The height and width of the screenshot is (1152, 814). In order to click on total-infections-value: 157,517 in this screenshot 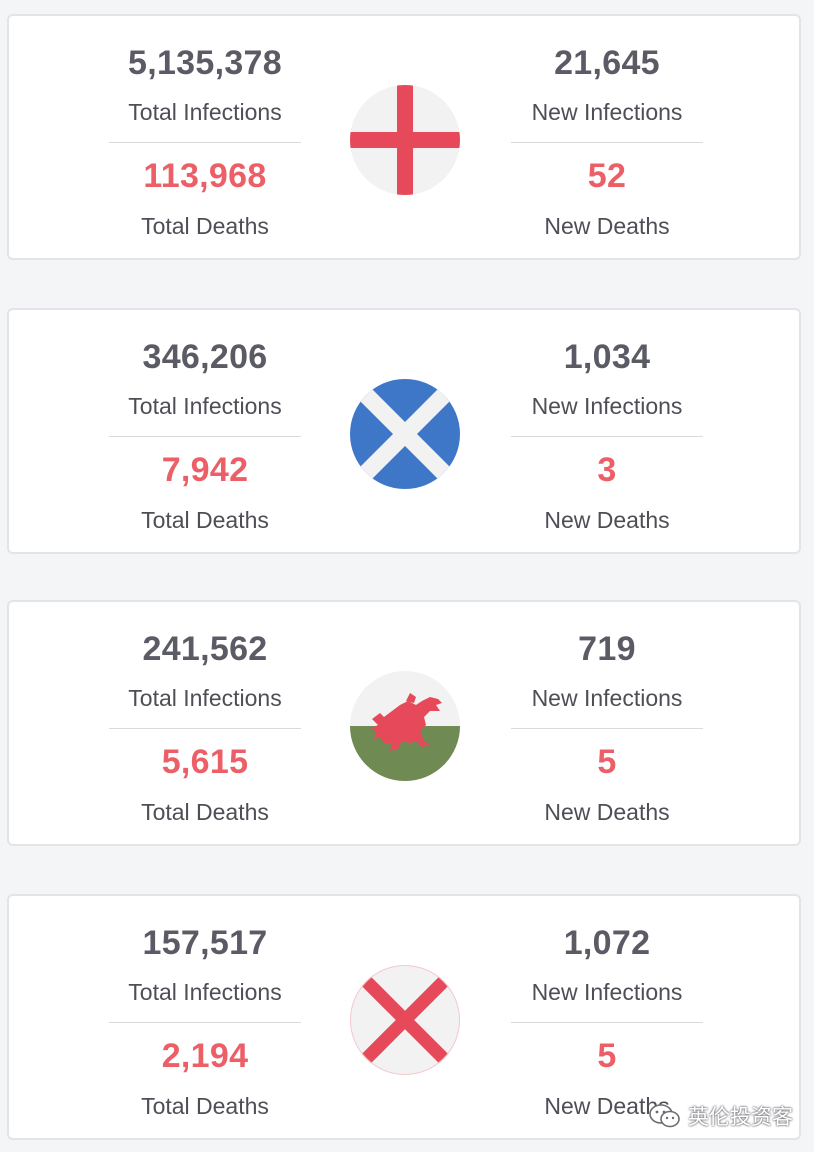, I will do `click(205, 943)`.